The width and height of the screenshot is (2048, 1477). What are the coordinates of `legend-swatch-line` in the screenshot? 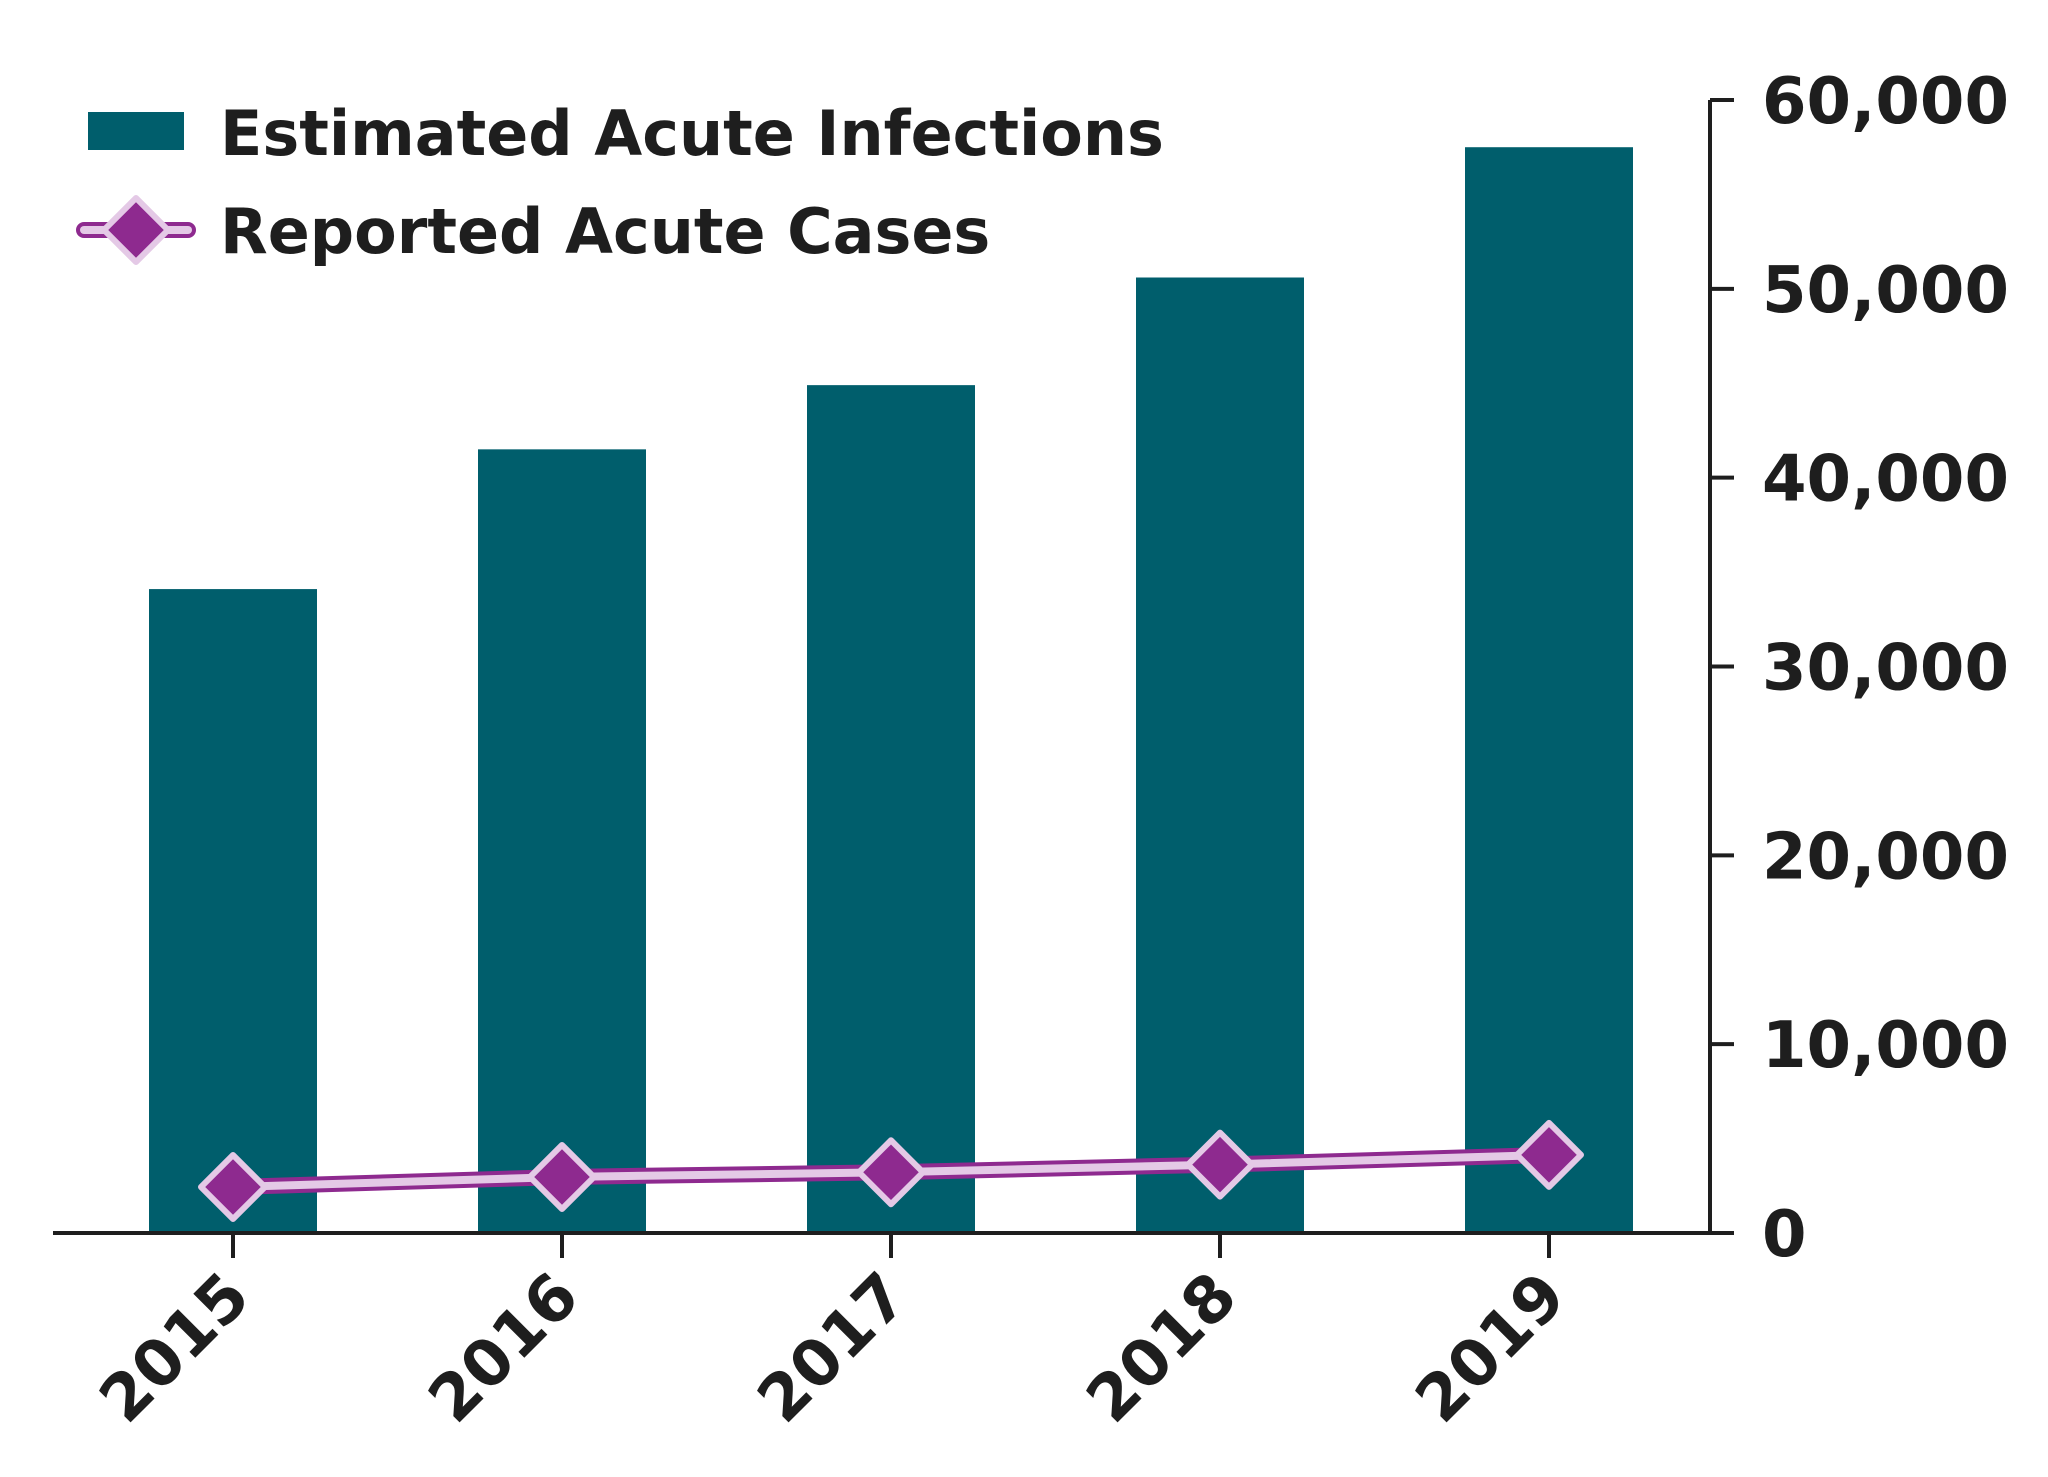 It's located at (136, 230).